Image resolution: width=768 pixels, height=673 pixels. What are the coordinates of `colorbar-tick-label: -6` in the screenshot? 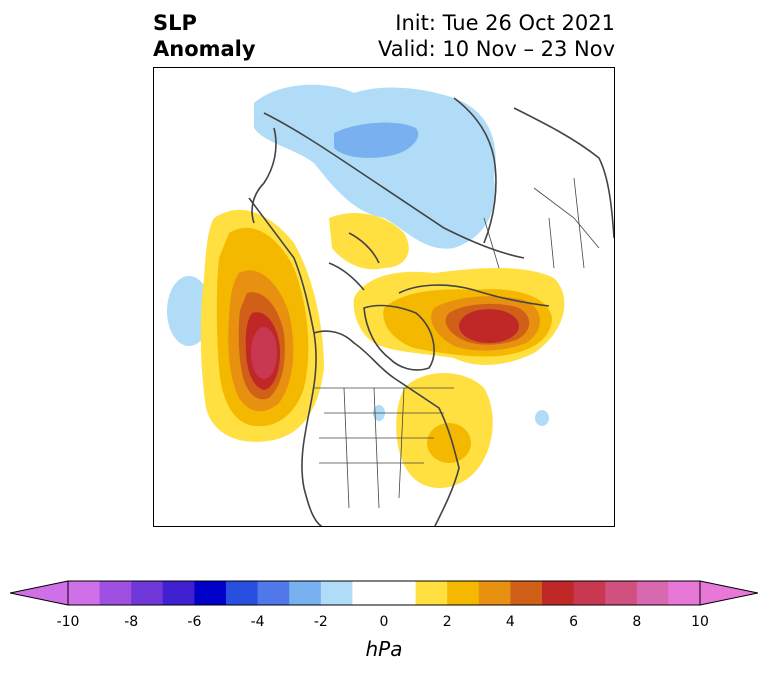 It's located at (194, 622).